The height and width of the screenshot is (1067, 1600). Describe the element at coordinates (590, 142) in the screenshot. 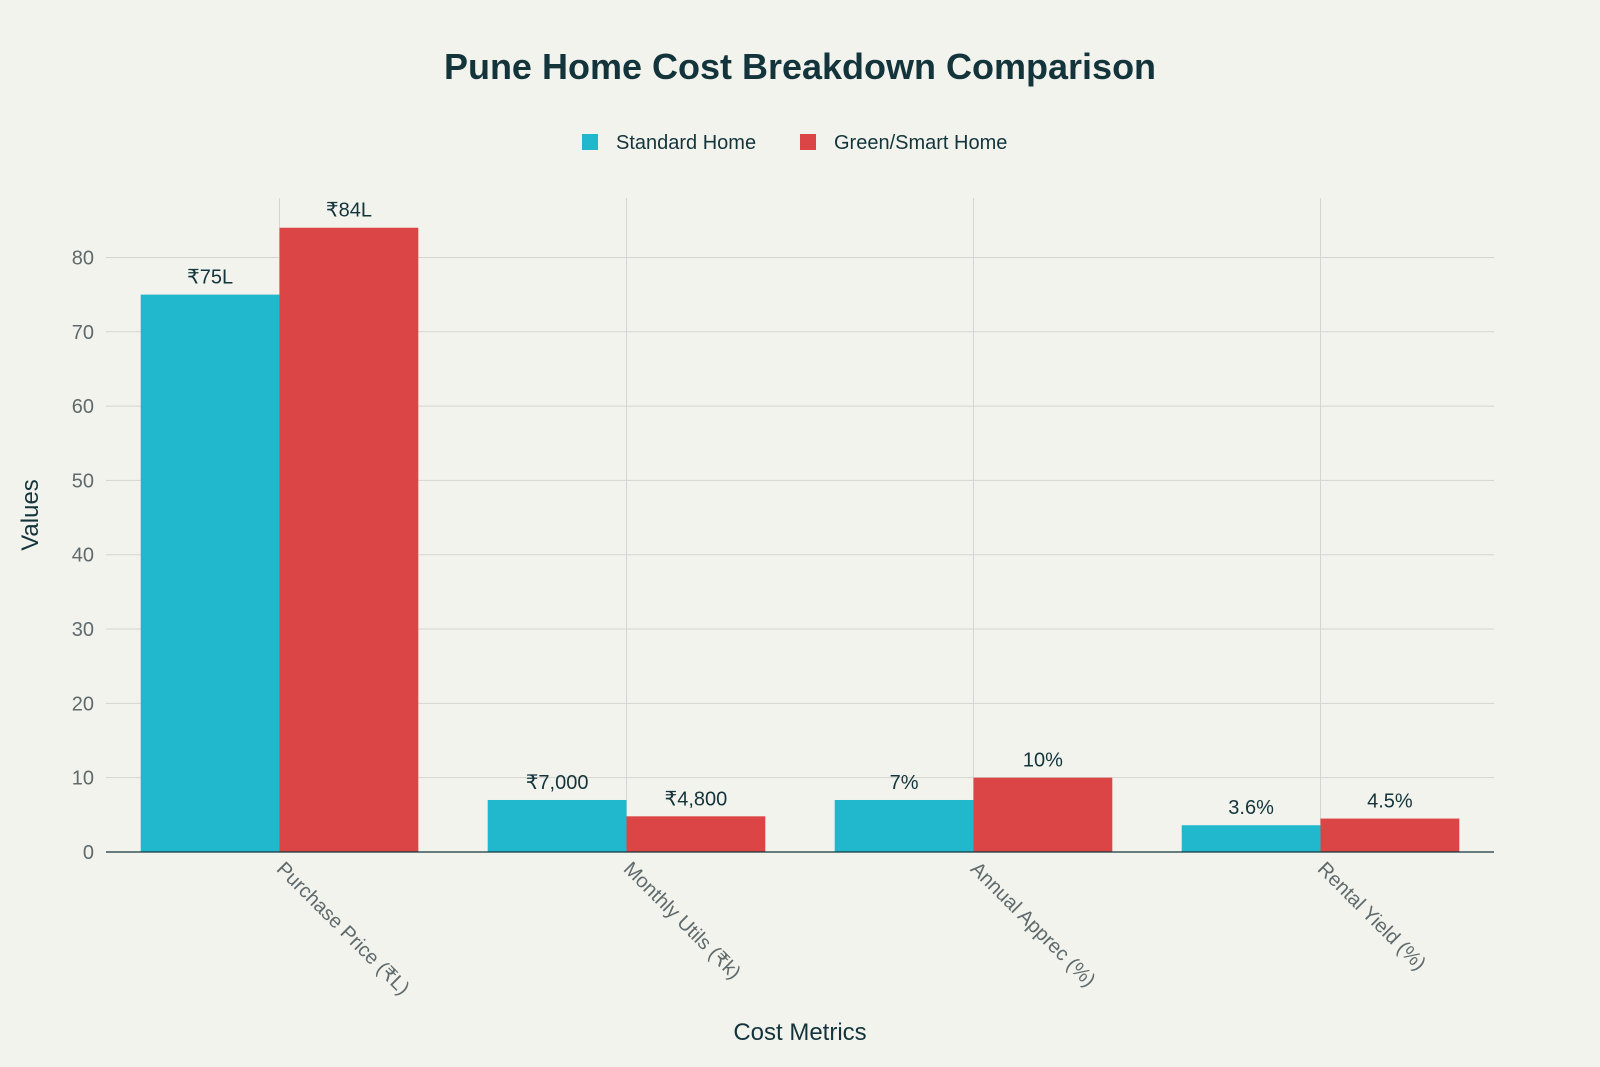

I see `legend-swatch-standard-home` at that location.